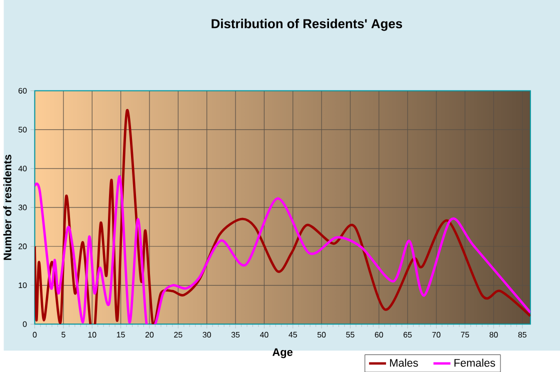 Image resolution: width=560 pixels, height=372 pixels. What do you see at coordinates (282, 353) in the screenshot?
I see `x-axis-title: Age` at bounding box center [282, 353].